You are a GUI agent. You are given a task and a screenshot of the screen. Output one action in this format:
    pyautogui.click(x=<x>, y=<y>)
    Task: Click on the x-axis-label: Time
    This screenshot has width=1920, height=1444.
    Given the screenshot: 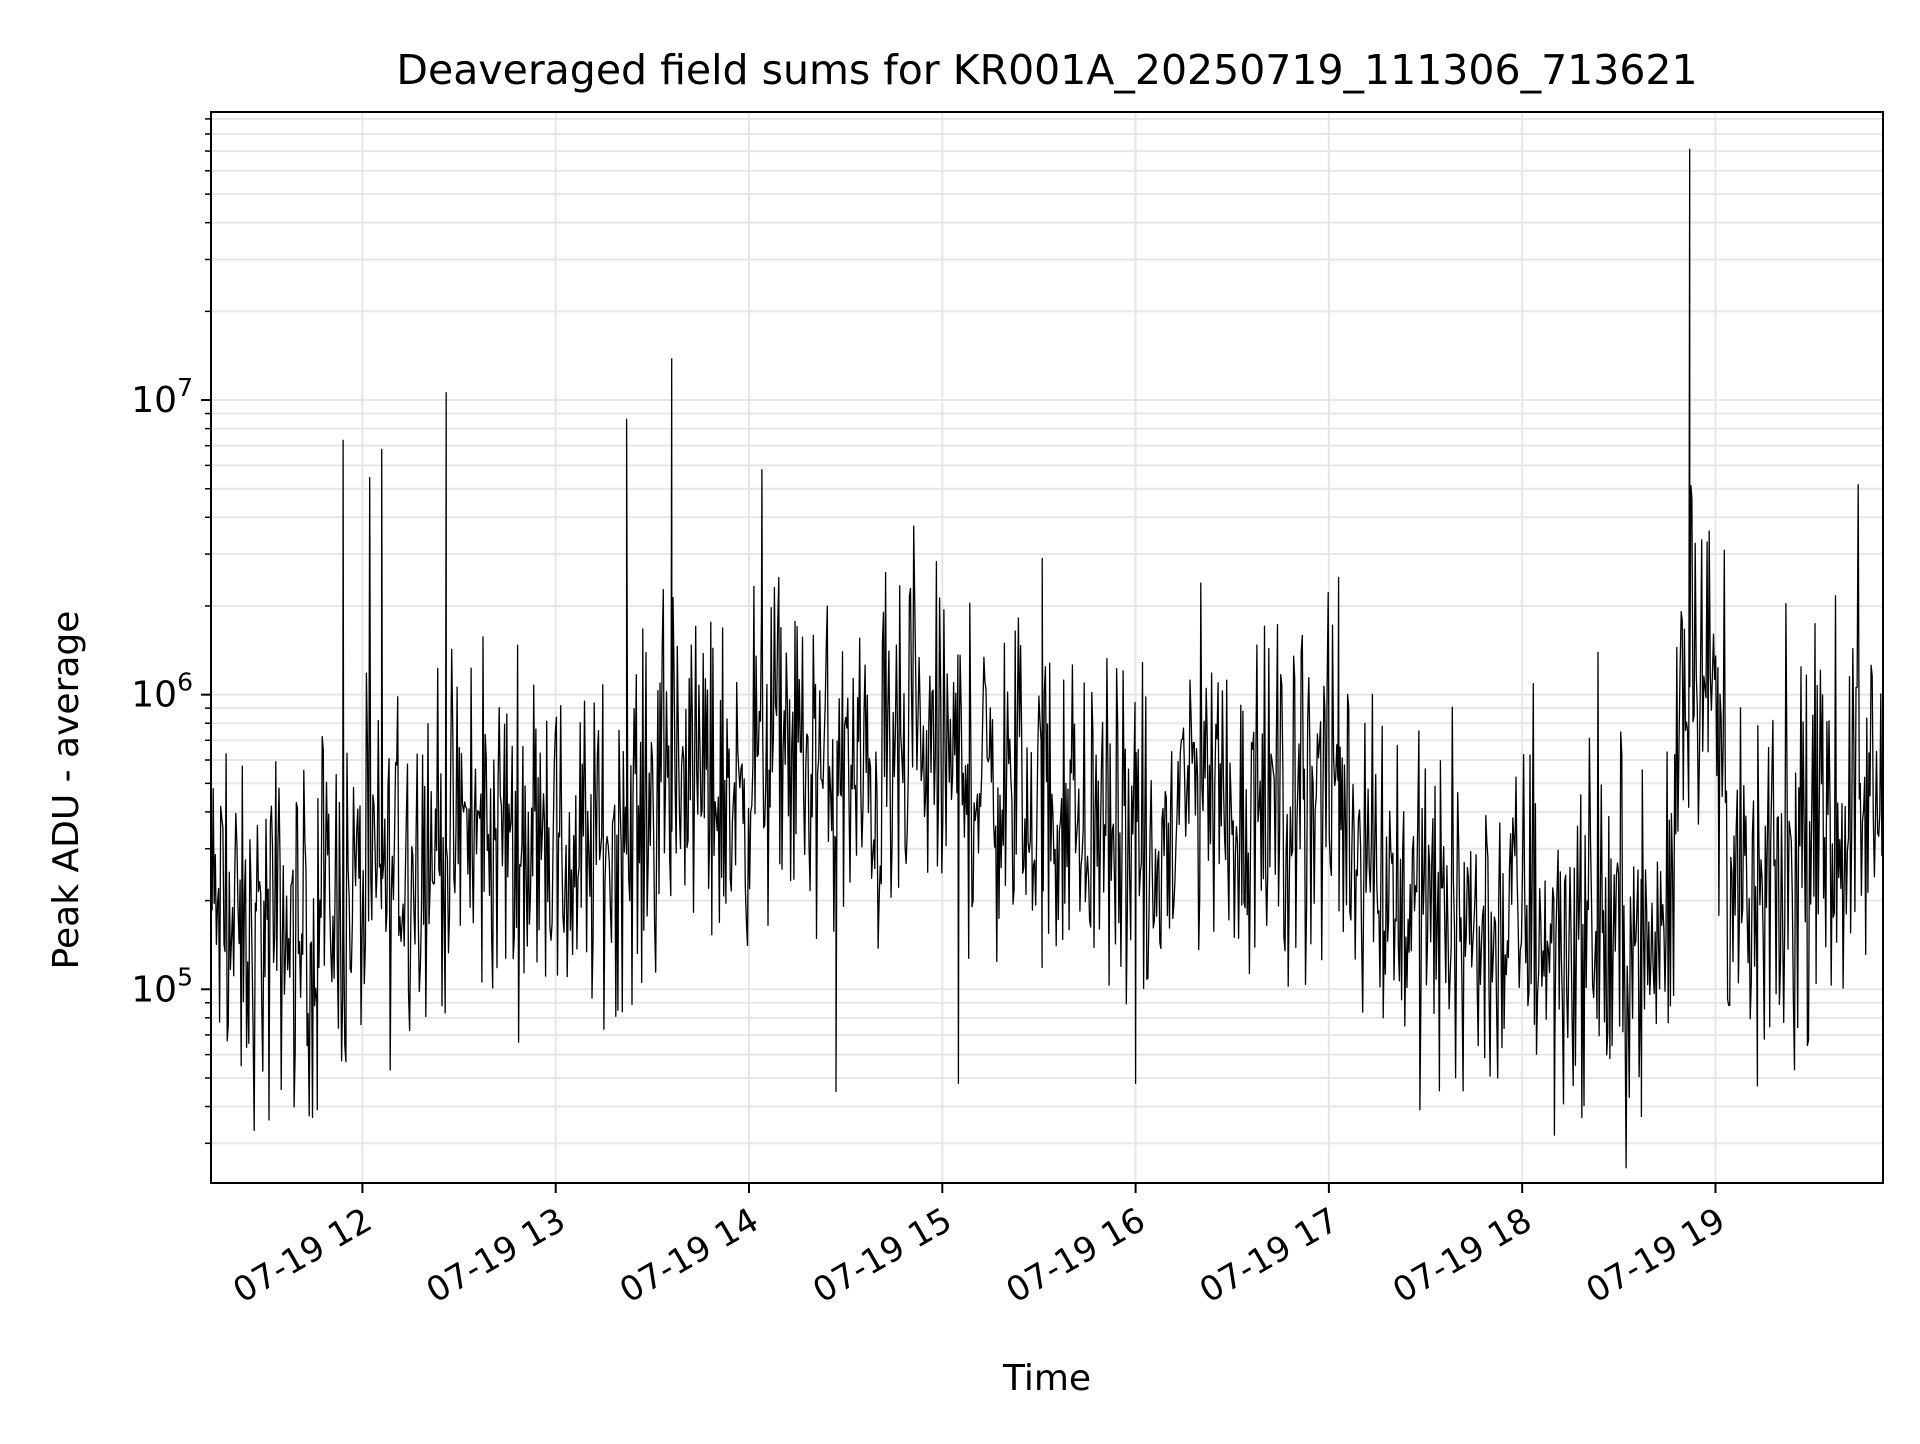 What is the action you would take?
    pyautogui.click(x=1046, y=1378)
    